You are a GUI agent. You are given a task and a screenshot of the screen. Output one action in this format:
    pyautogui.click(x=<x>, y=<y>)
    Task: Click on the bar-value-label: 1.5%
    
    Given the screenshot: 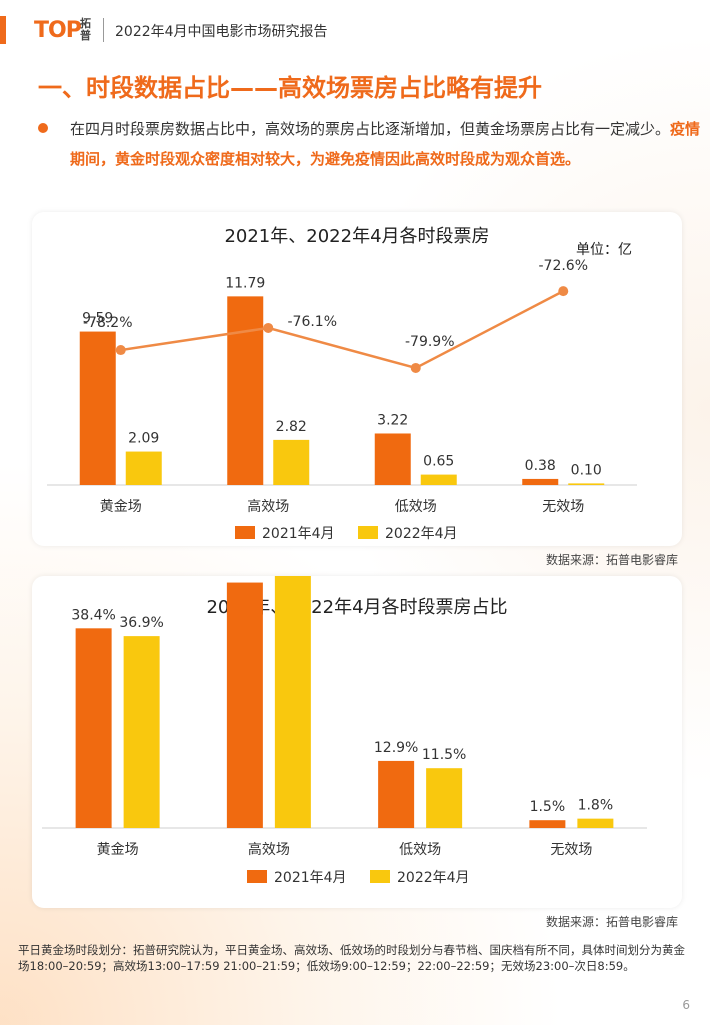 What is the action you would take?
    pyautogui.click(x=548, y=807)
    